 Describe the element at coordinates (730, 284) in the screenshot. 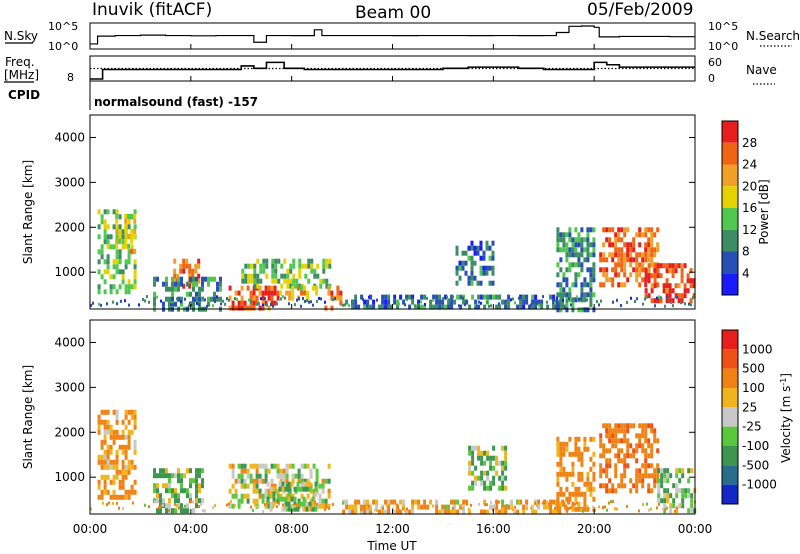

I see `colorbar-segment` at that location.